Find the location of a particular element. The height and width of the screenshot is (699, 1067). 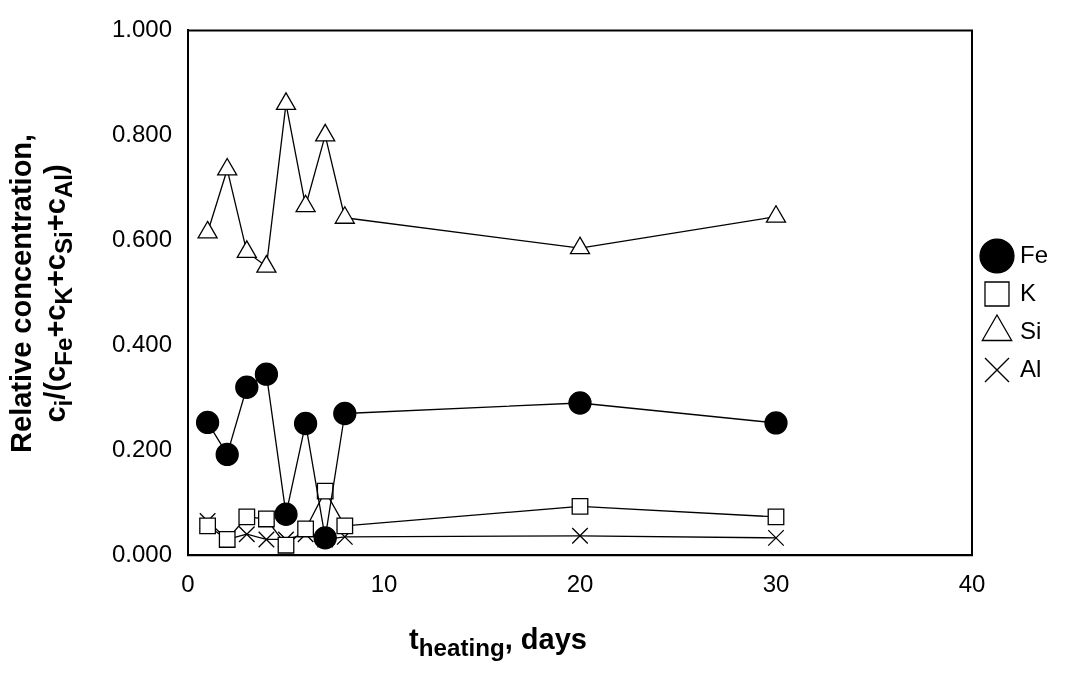

legend-label: Fe is located at coordinates (1034, 254).